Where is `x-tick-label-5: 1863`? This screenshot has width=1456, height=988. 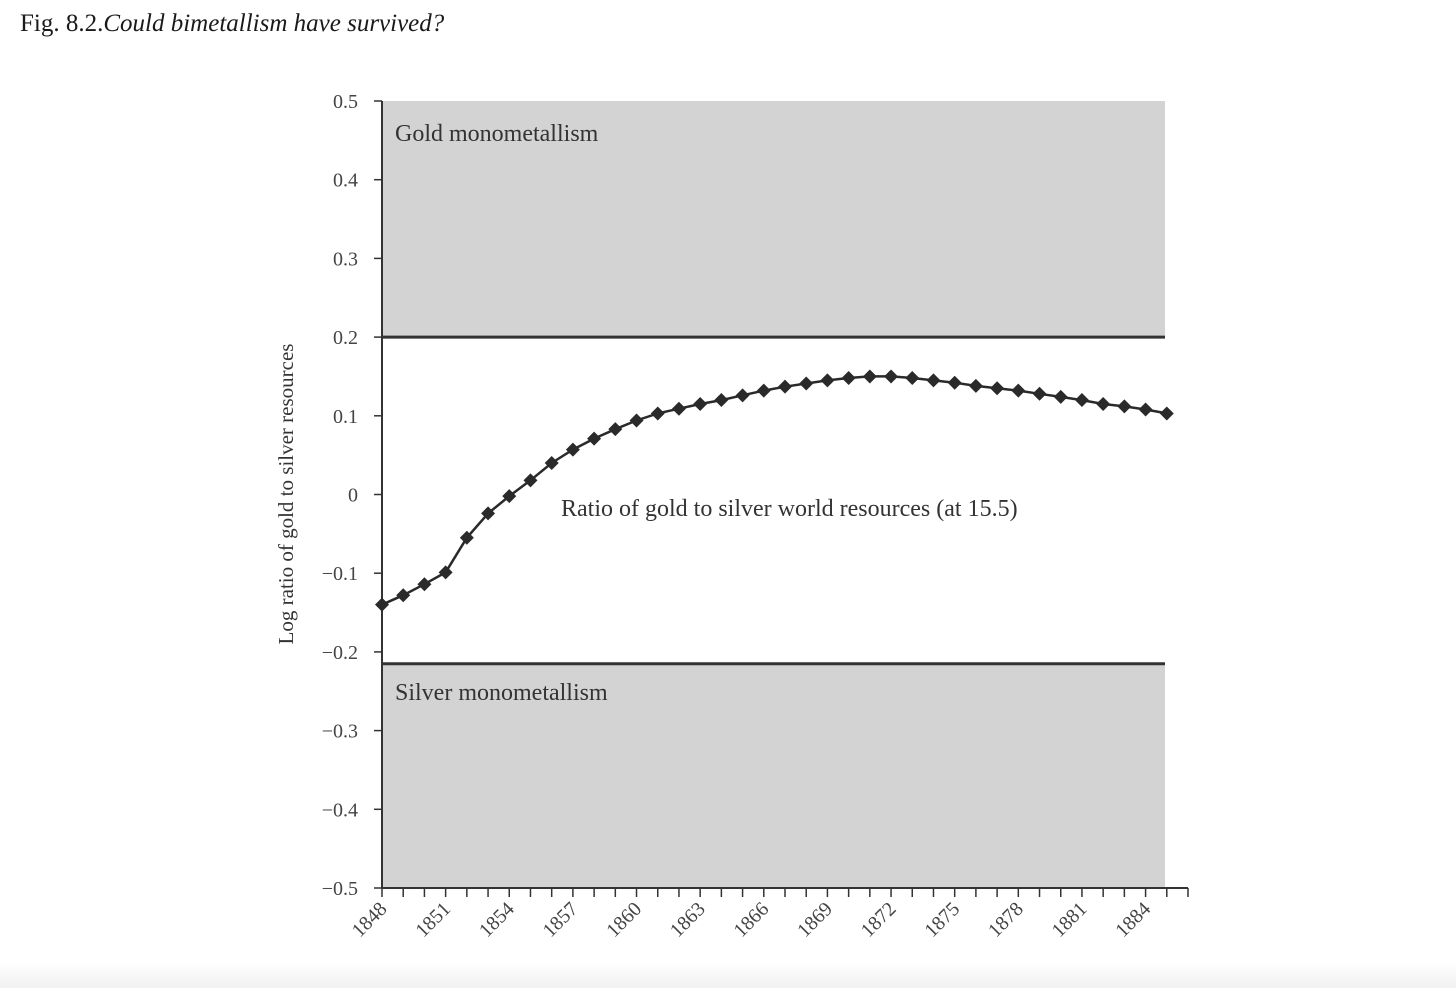
x-tick-label-5: 1863 is located at coordinates (688, 920).